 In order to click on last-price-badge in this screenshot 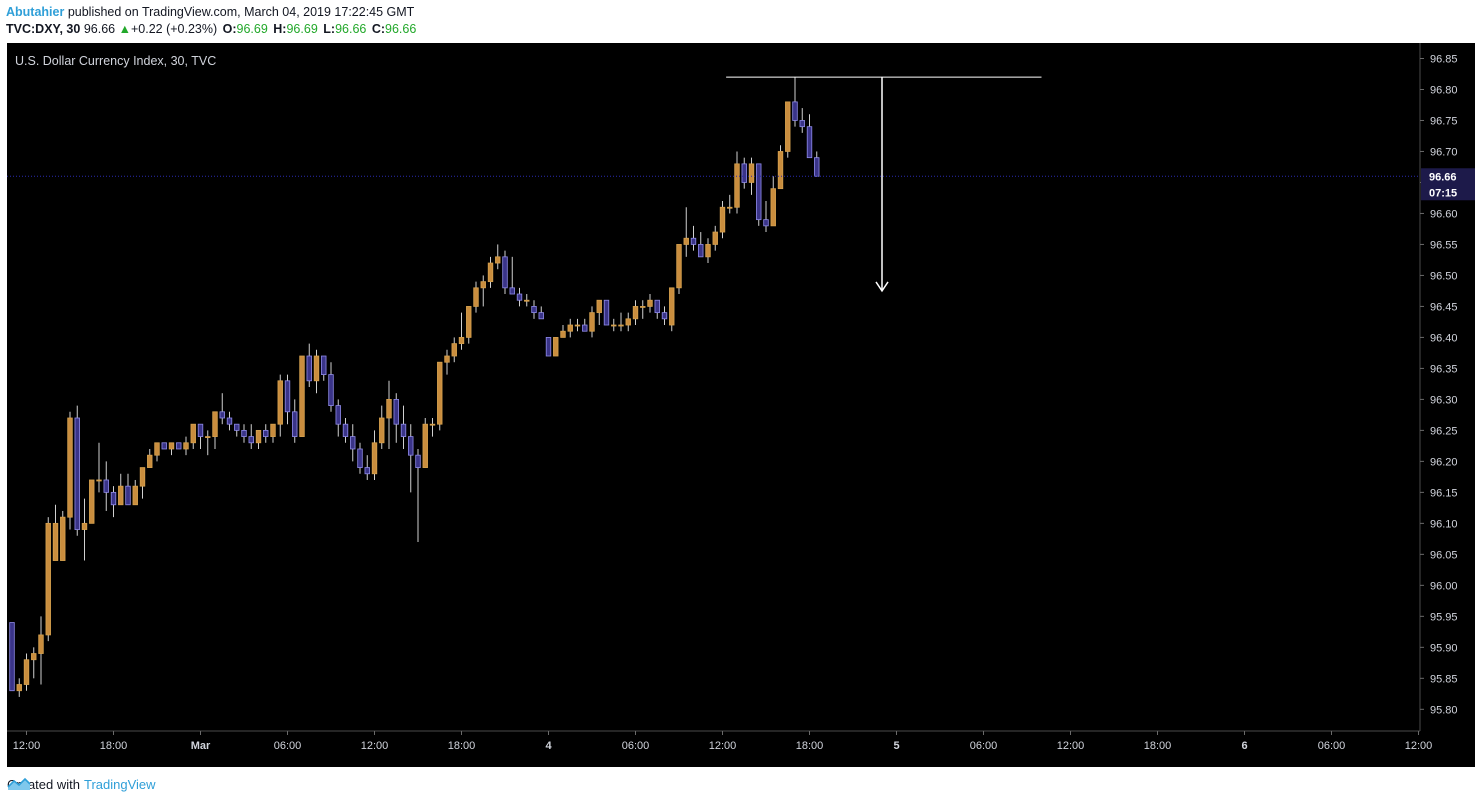, I will do `click(1448, 184)`.